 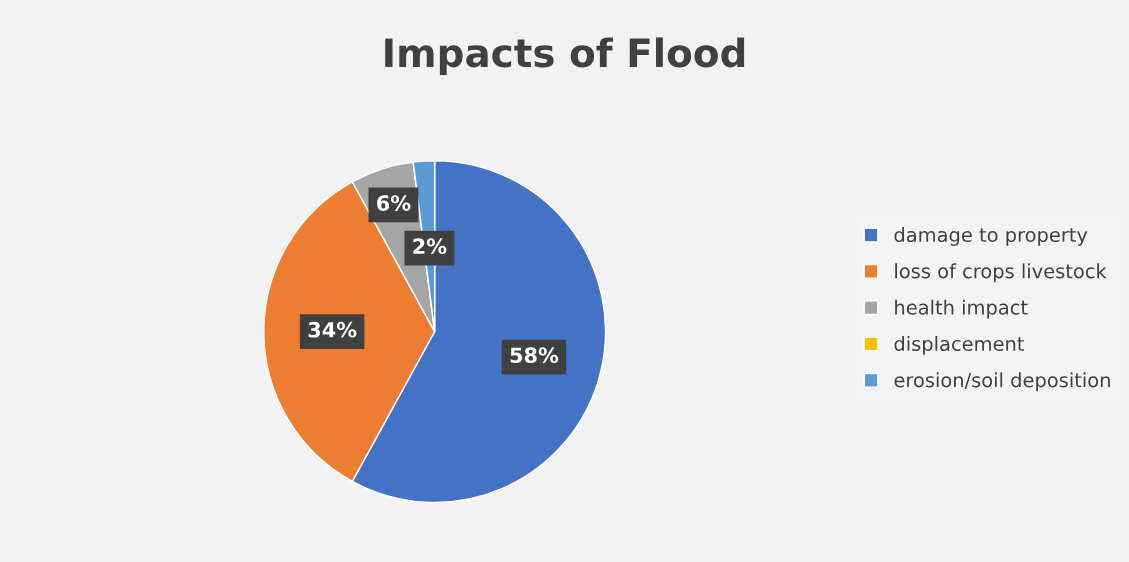 I want to click on legend-label: erosion/soil deposition, so click(x=1002, y=382).